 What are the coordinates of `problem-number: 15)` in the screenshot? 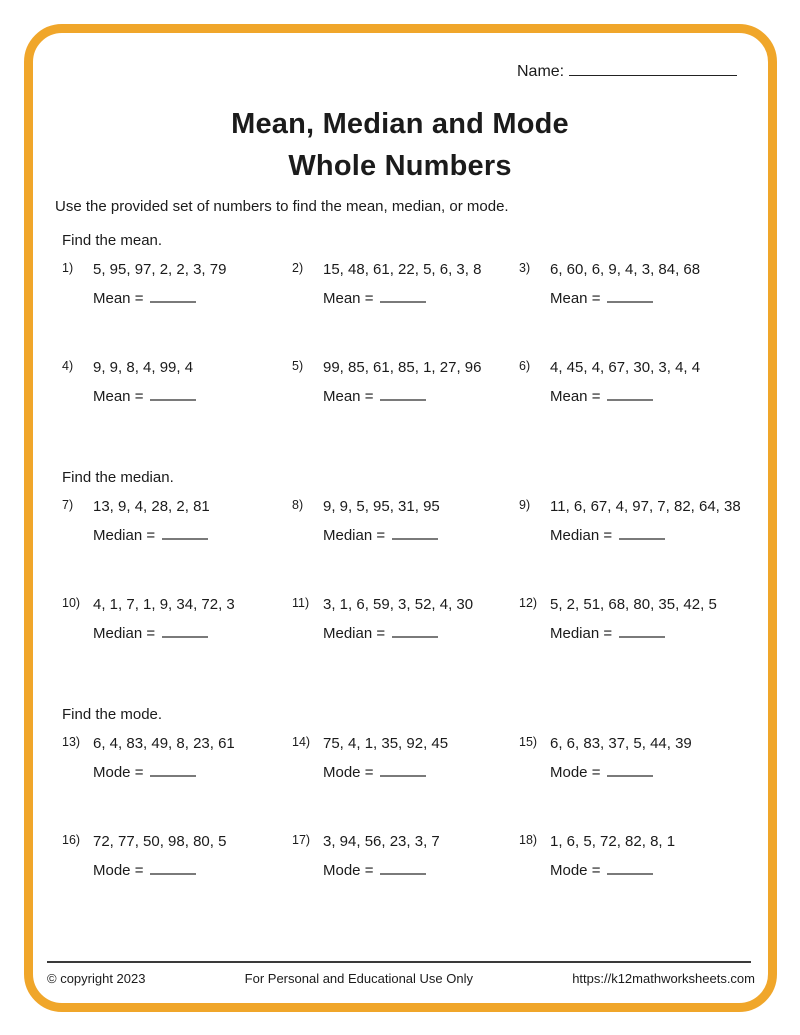 It's located at (528, 742).